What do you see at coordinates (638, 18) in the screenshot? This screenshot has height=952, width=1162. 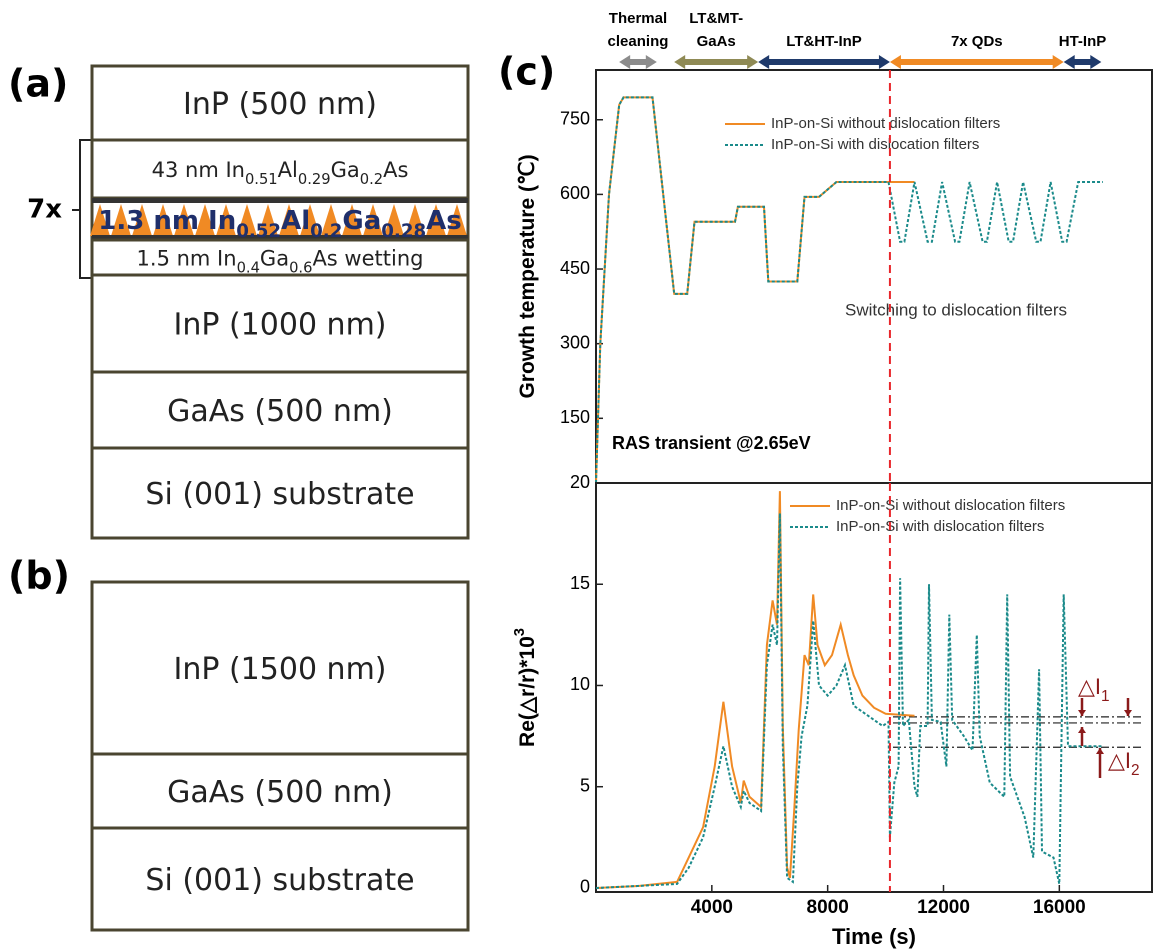 I see `phase-label: Thermal` at bounding box center [638, 18].